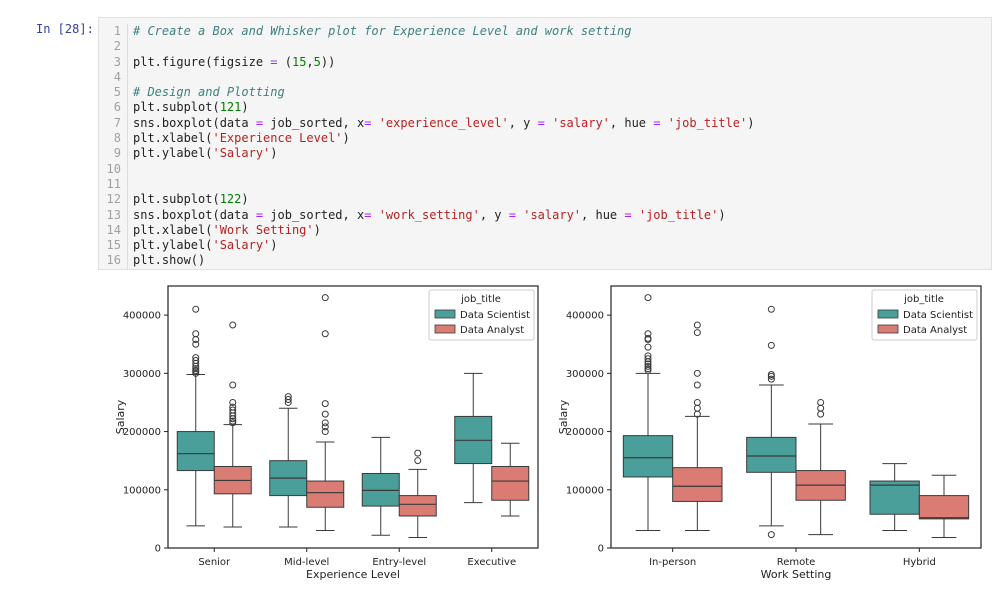 The height and width of the screenshot is (602, 1002). Describe the element at coordinates (426, 93) in the screenshot. I see `code-line: 5 # Design and Plotting` at that location.